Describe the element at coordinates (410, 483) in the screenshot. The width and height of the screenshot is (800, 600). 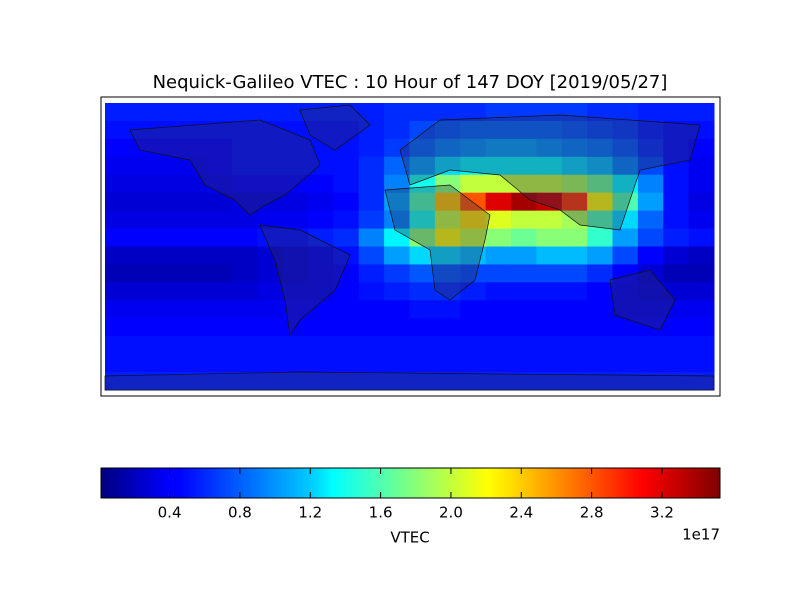
I see `colorbar` at that location.